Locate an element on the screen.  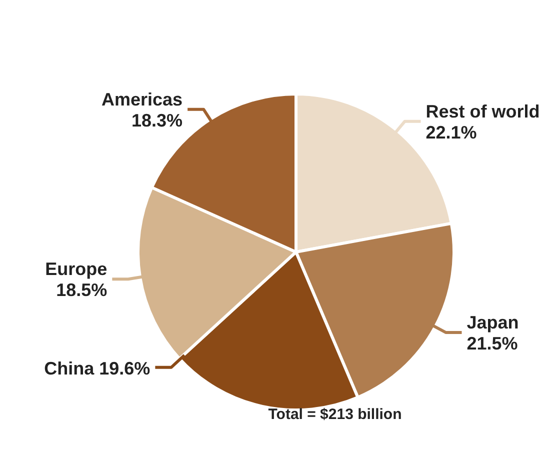
text: Total = $213 billion is located at coordinates (335, 414).